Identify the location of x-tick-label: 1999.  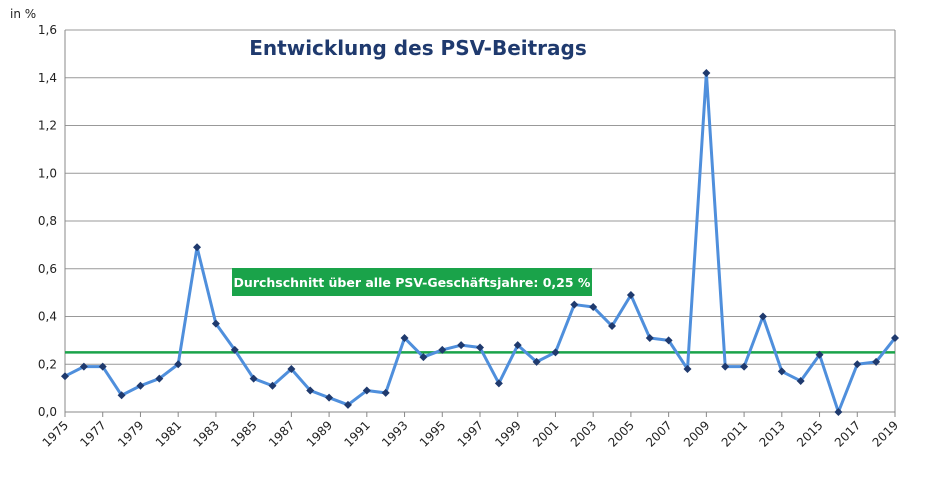
(507, 433).